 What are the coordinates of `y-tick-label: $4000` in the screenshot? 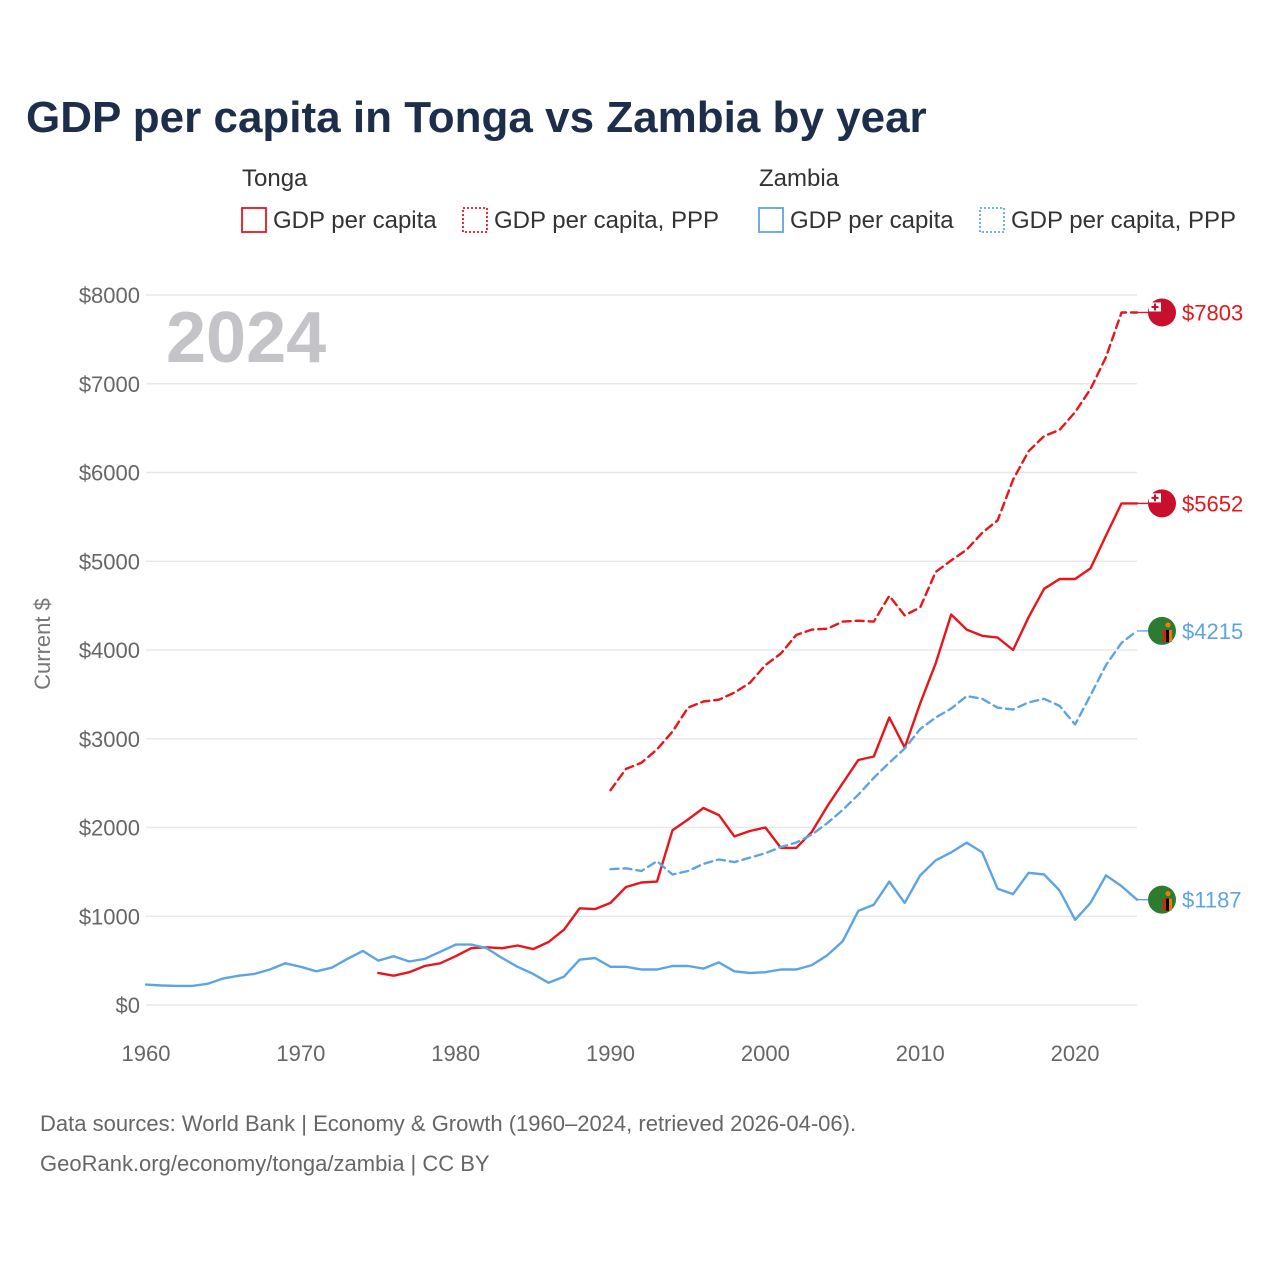 It's located at (109, 650).